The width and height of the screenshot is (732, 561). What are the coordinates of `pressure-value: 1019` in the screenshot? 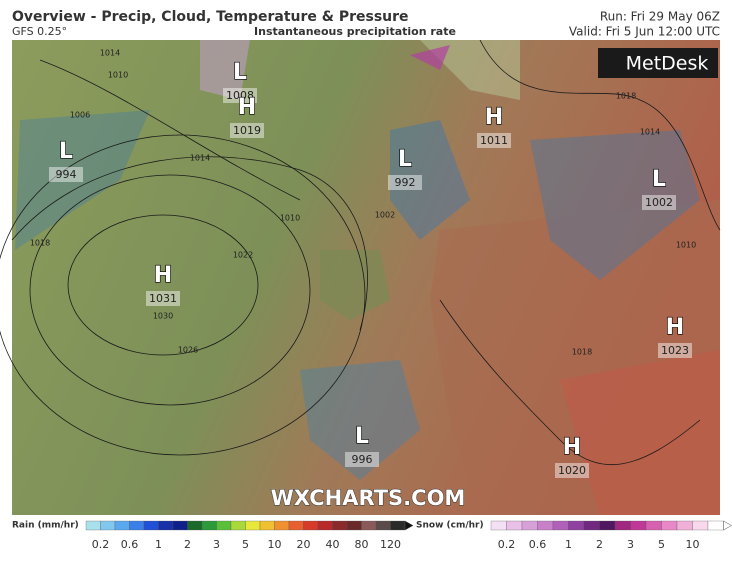 It's located at (247, 130).